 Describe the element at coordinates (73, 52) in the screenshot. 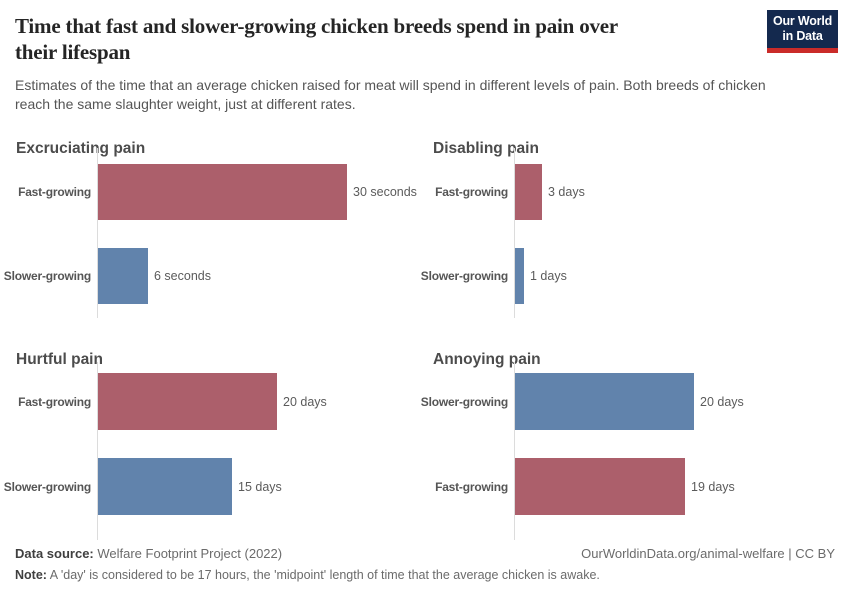

I see `chart-title-line2: their lifespan` at that location.